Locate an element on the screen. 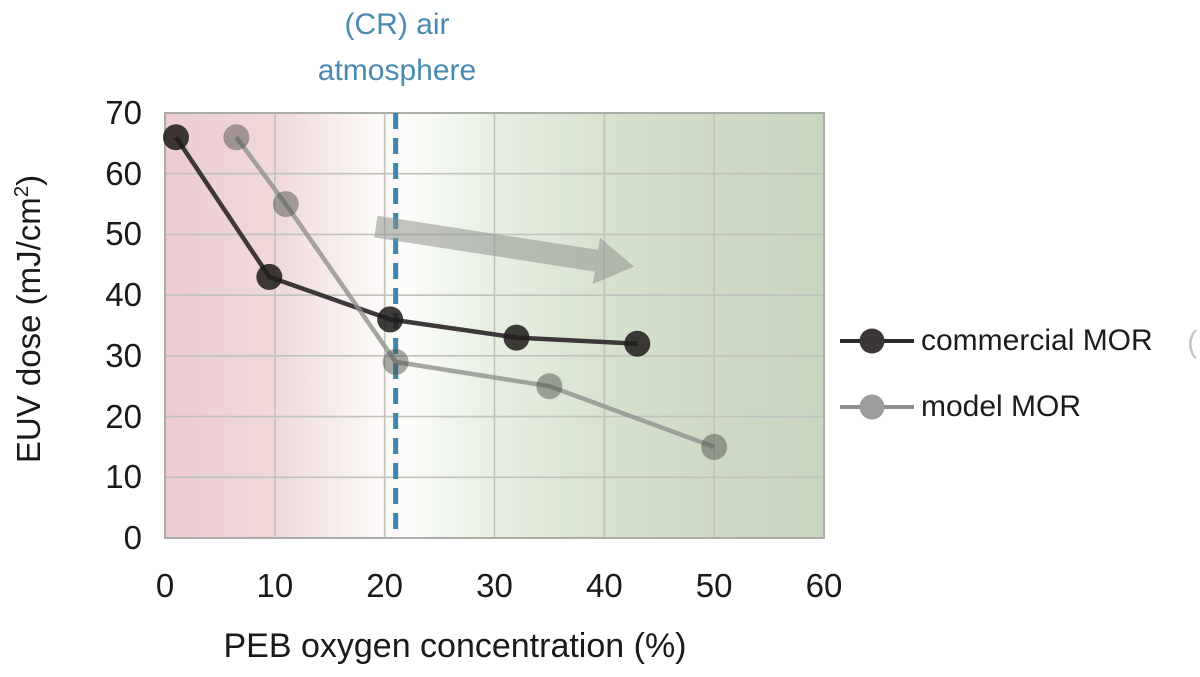 The height and width of the screenshot is (677, 1200). legend-item-model-mor: model MOR is located at coordinates (995, 407).